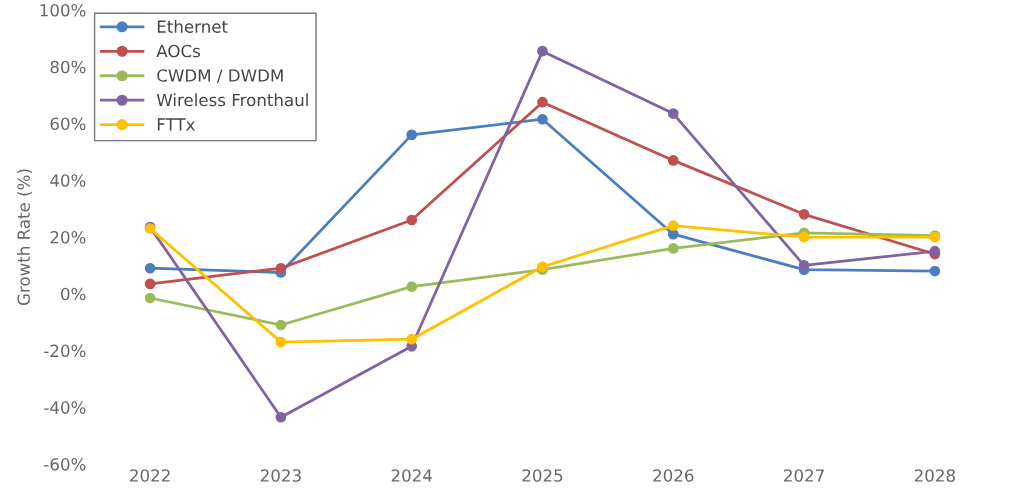 The image size is (1014, 499). Describe the element at coordinates (68, 124) in the screenshot. I see `y-tick-label: 60%` at that location.